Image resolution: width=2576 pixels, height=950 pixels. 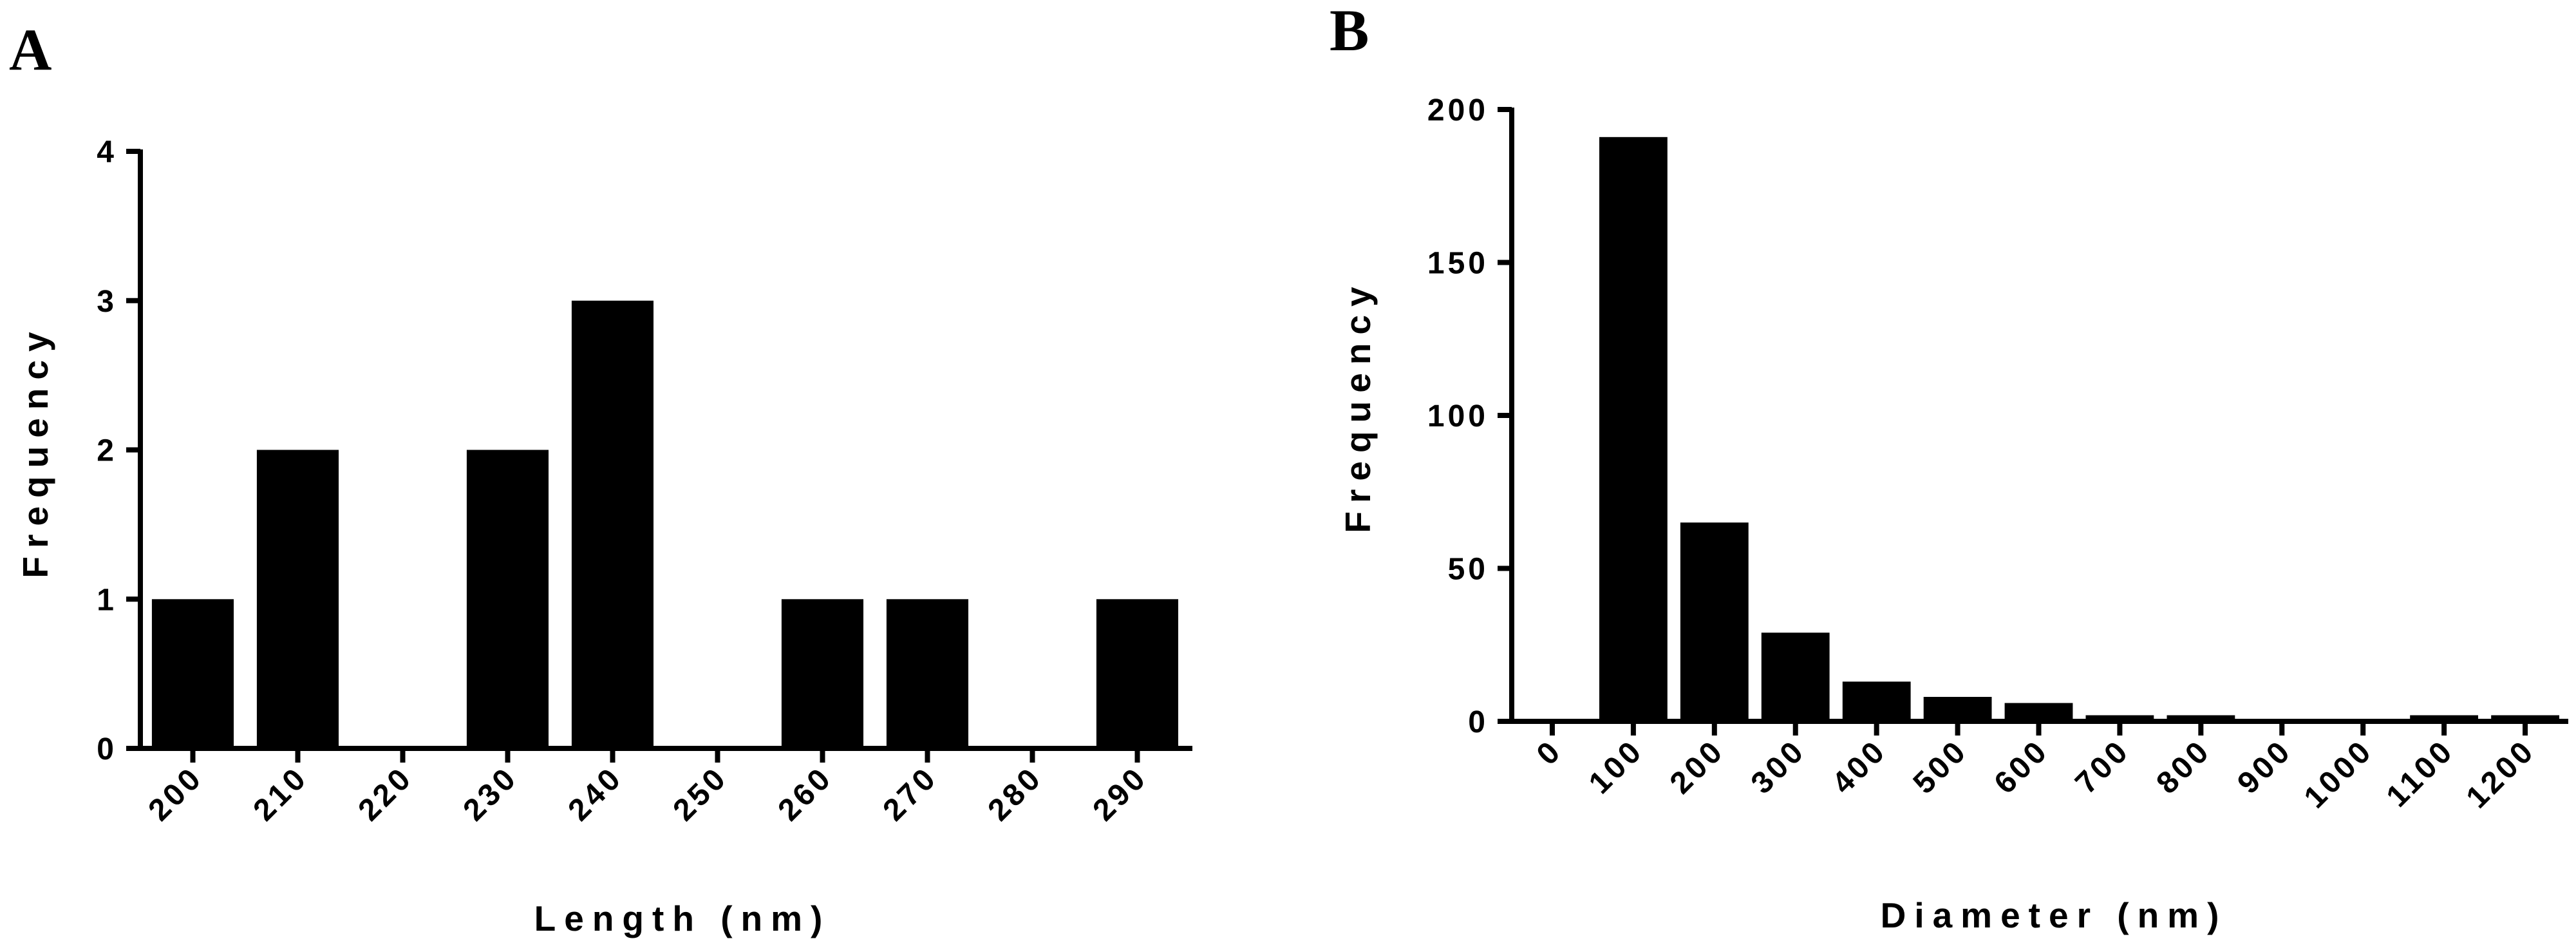 I want to click on panel-a-x-tick-label: 220, so click(x=386, y=794).